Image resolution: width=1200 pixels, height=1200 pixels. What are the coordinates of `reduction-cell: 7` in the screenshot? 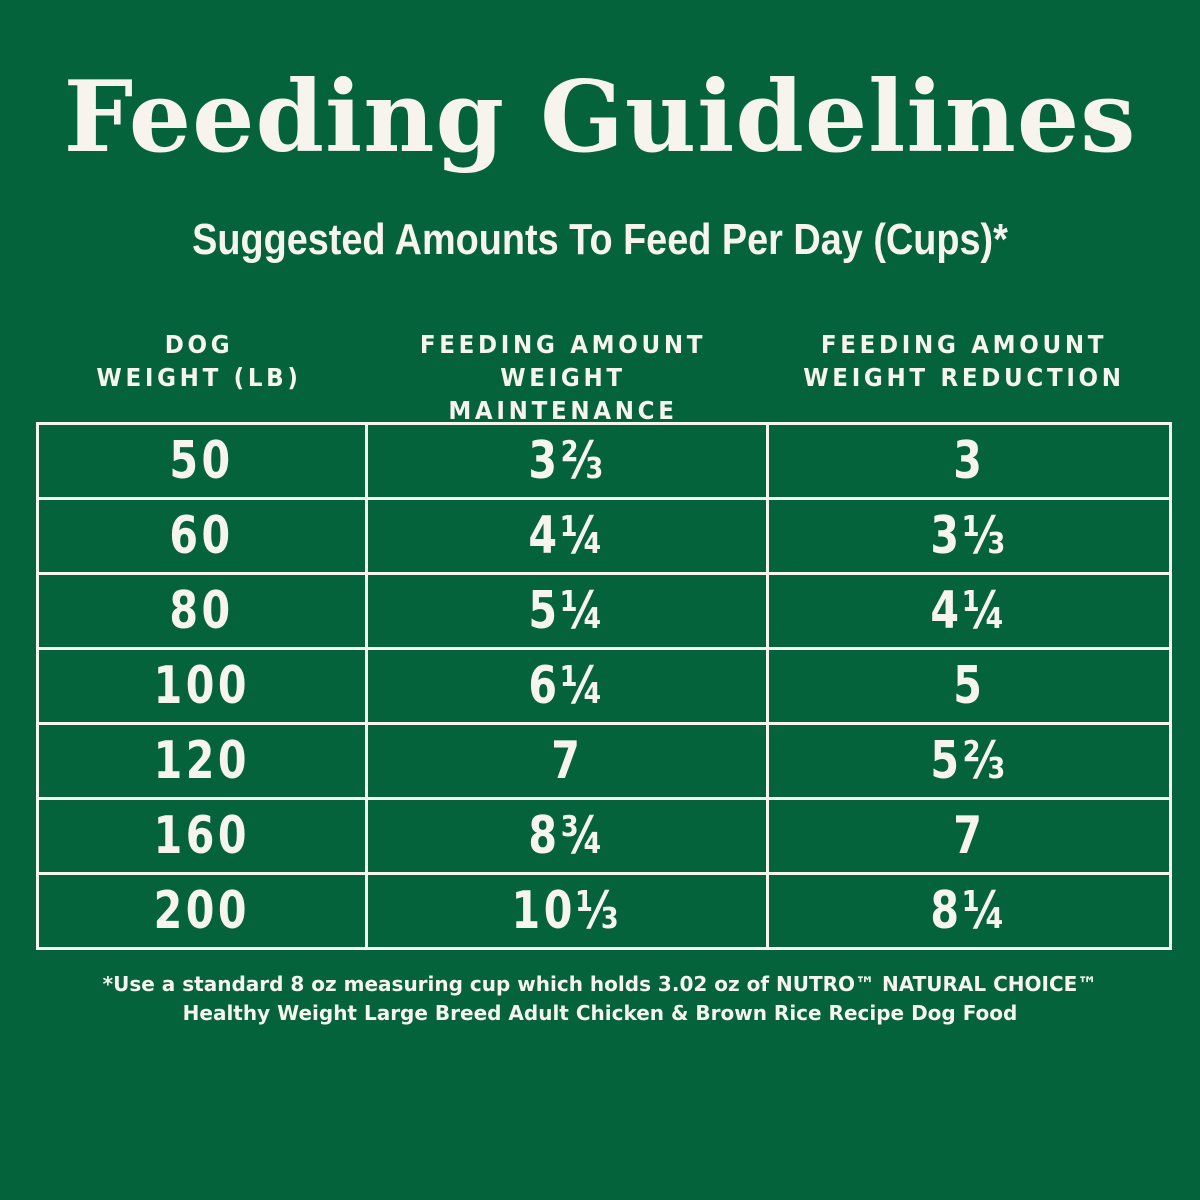 It's located at (969, 836).